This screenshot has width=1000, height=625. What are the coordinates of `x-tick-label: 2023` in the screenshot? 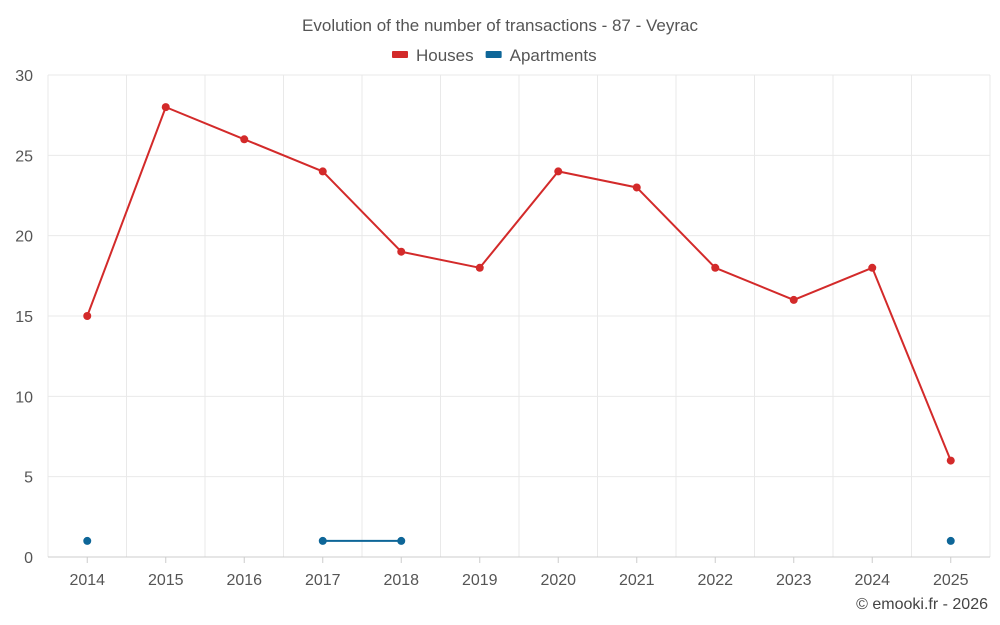 It's located at (794, 580).